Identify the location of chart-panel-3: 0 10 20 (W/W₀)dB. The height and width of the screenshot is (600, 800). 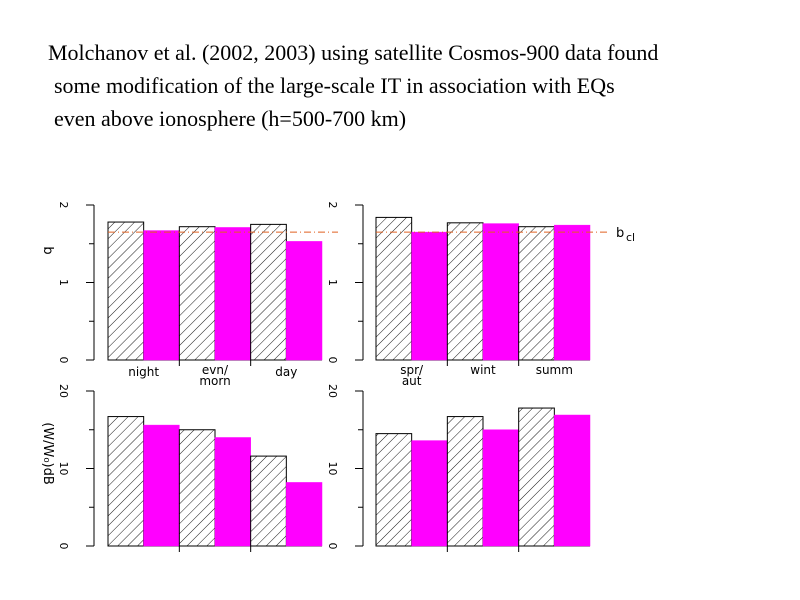
(181, 468).